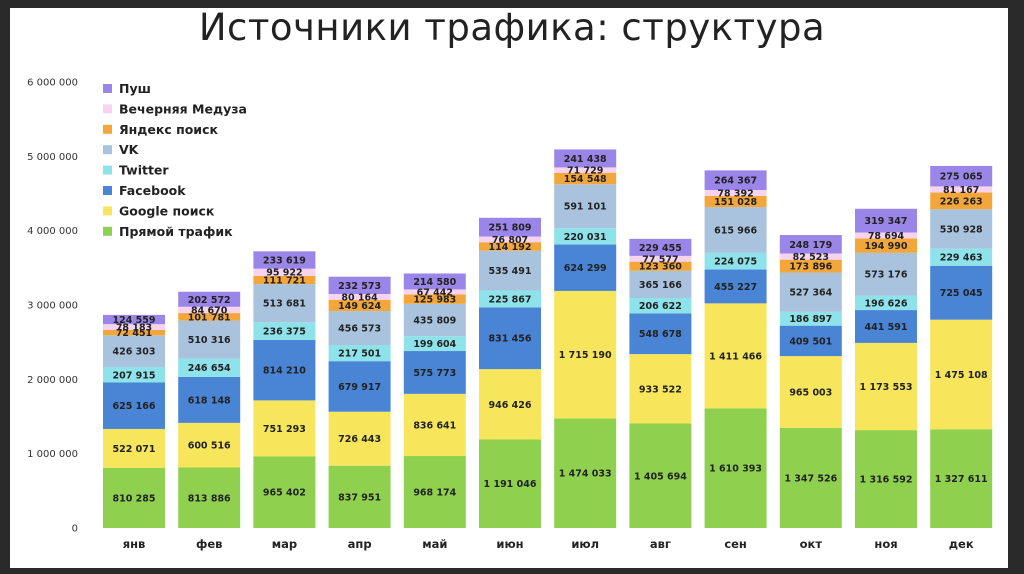  Describe the element at coordinates (284, 371) in the screenshot. I see `data-label: 814 210` at that location.